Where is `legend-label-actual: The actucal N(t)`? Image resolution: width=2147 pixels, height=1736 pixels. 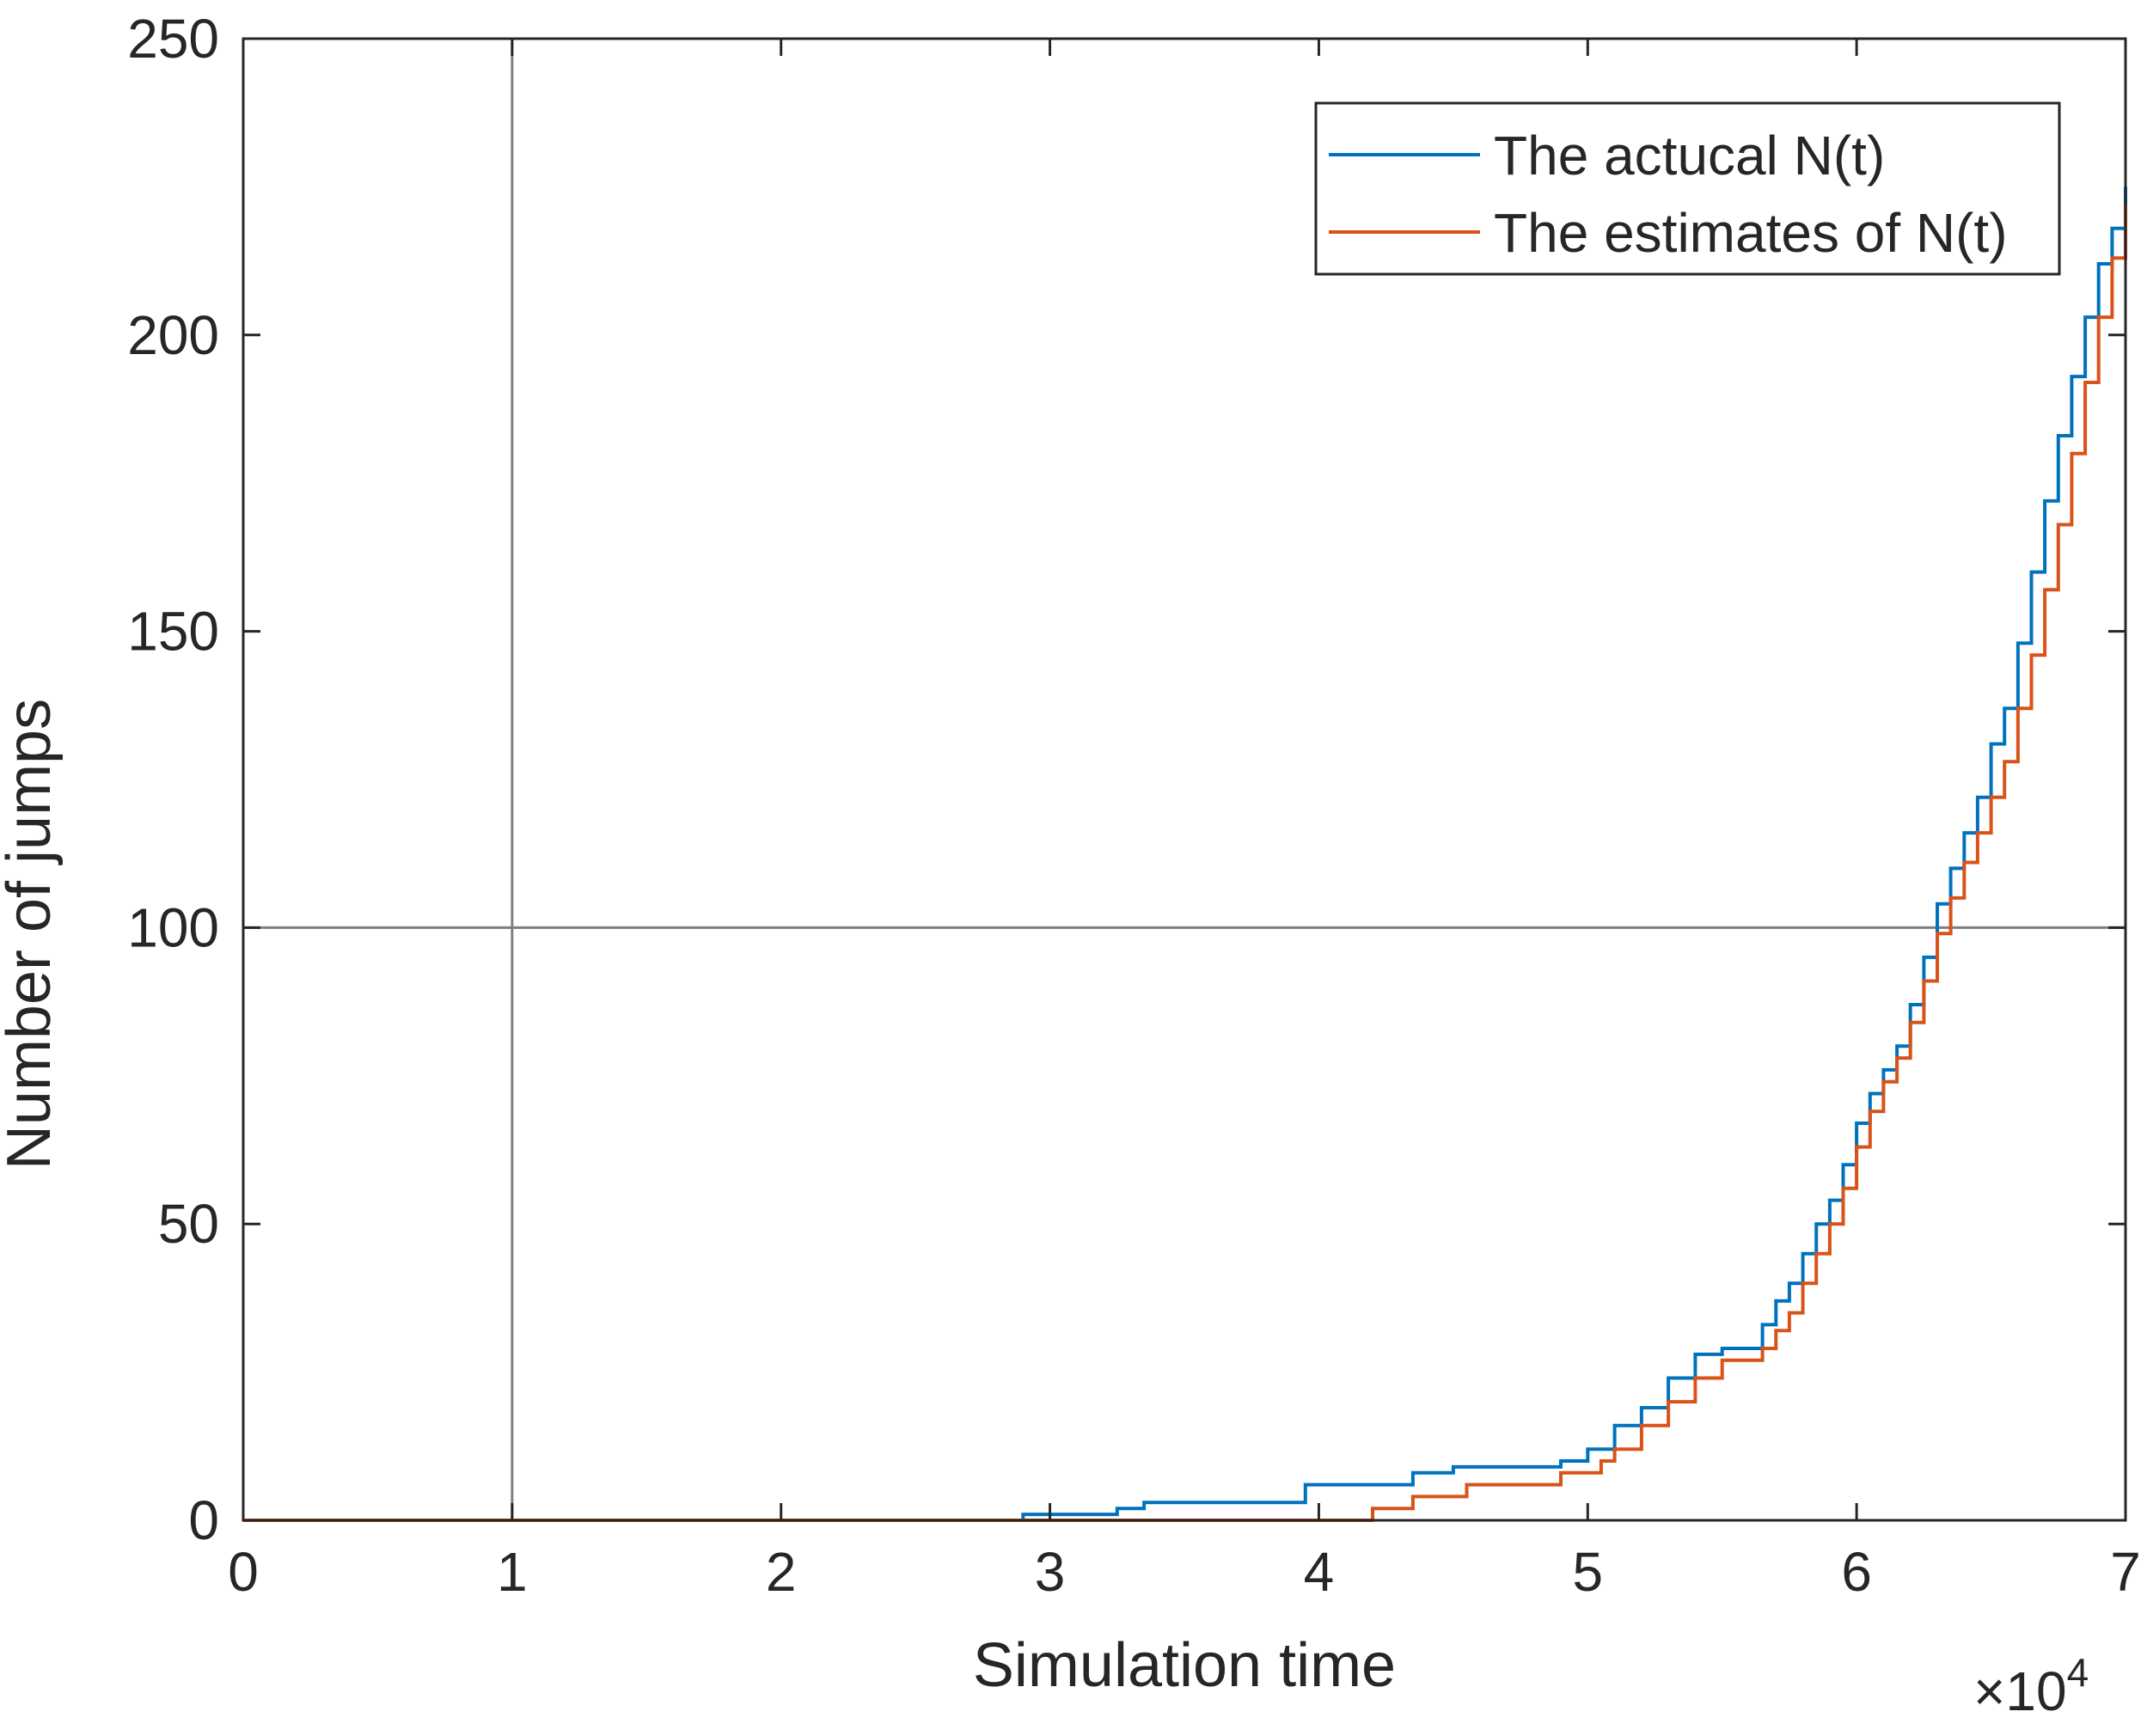
legend-label-actual: The actucal N(t) is located at coordinates (1689, 155).